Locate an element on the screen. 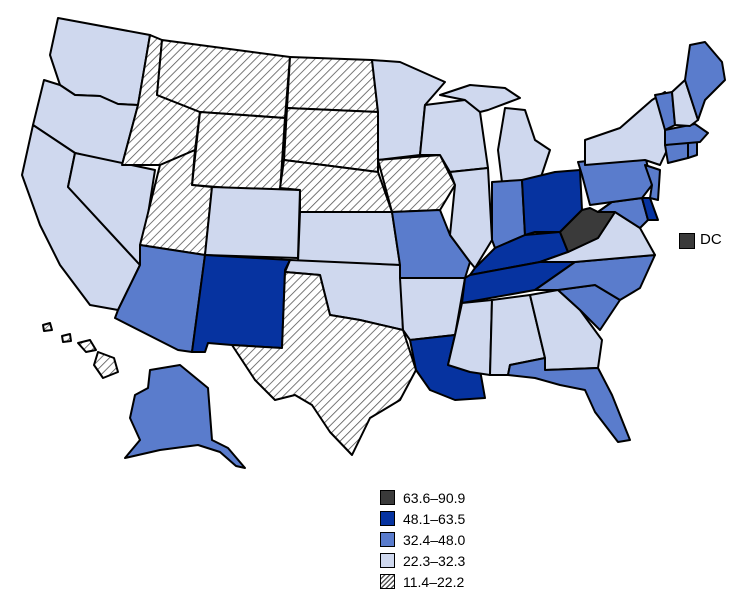  state-ak is located at coordinates (185, 416).